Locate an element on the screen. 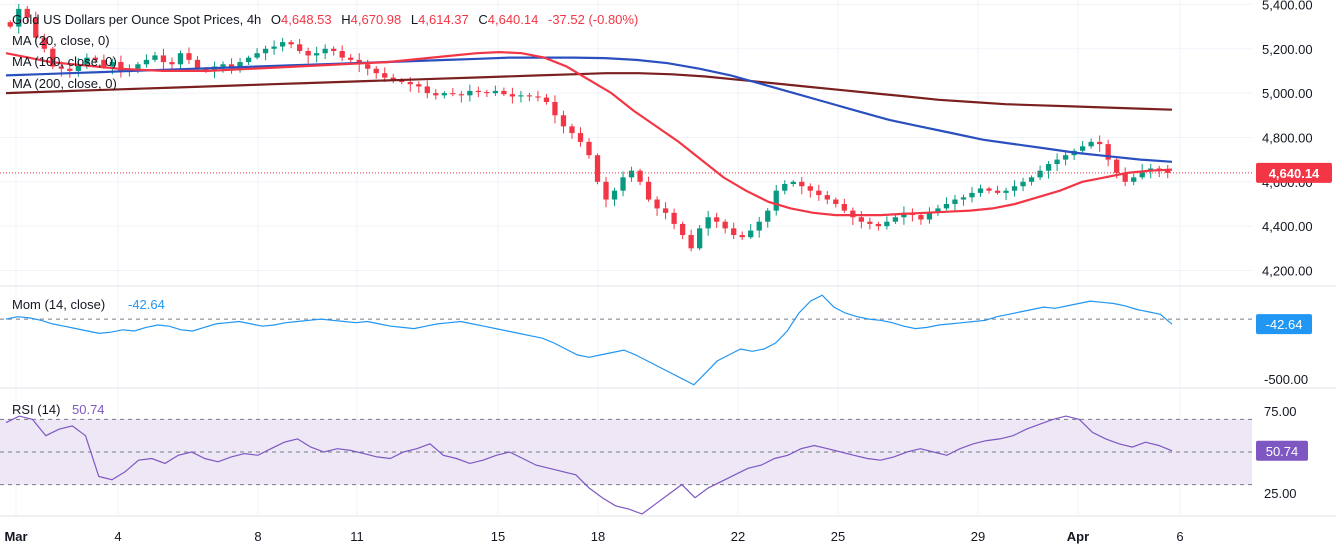  mom-title: Mom (14, close) is located at coordinates (58, 304).